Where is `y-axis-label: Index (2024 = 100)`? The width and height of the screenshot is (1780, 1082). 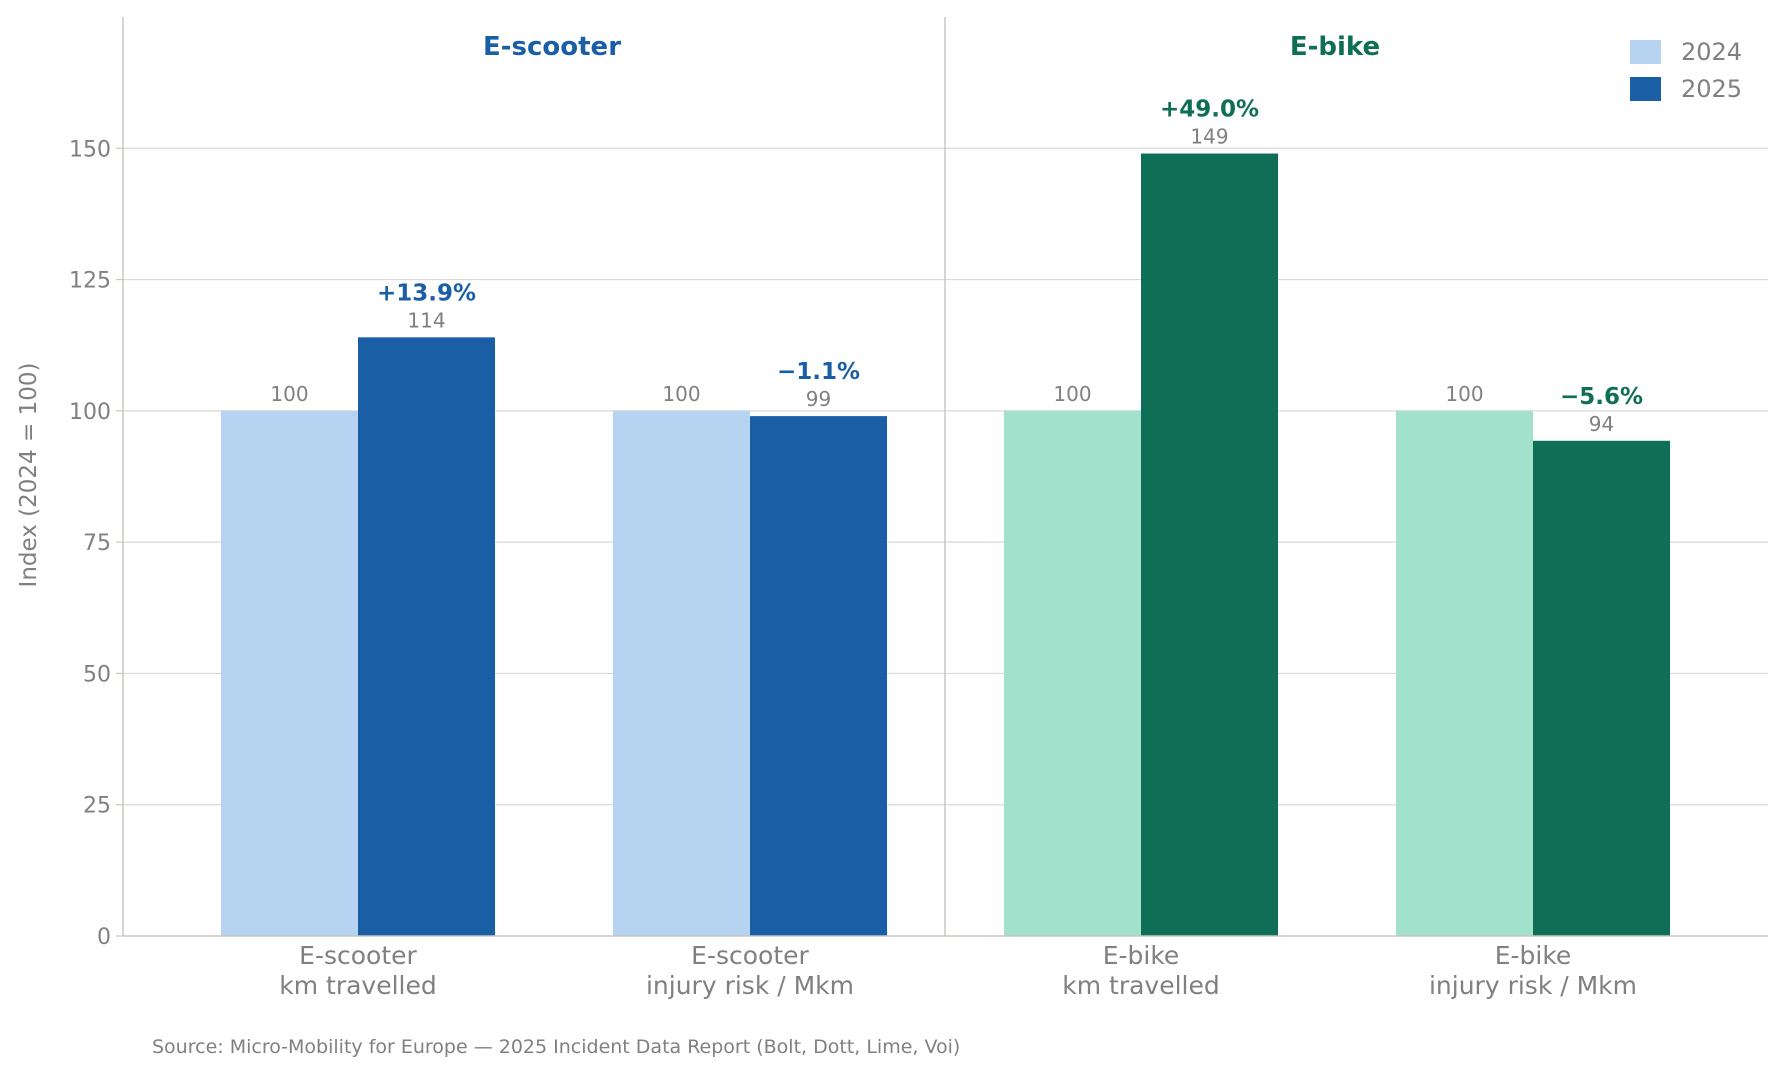 y-axis-label: Index (2024 = 100) is located at coordinates (29, 475).